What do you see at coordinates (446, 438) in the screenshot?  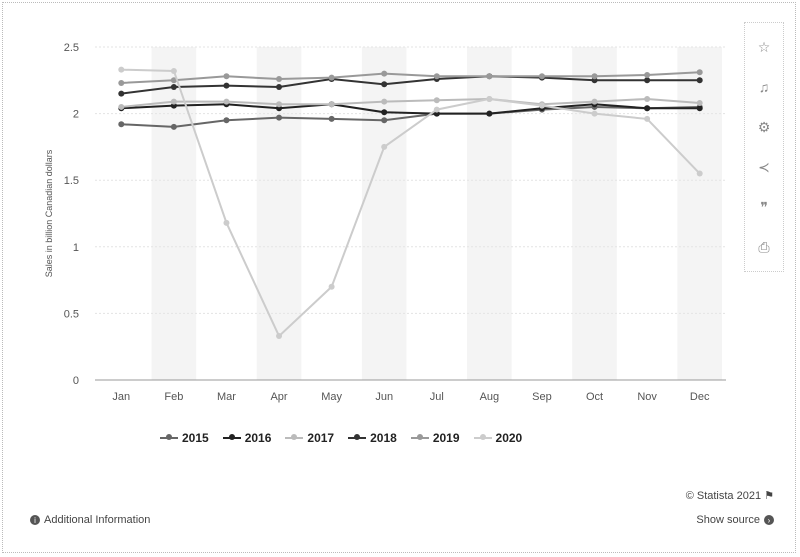 I see `legend-label: 2019` at bounding box center [446, 438].